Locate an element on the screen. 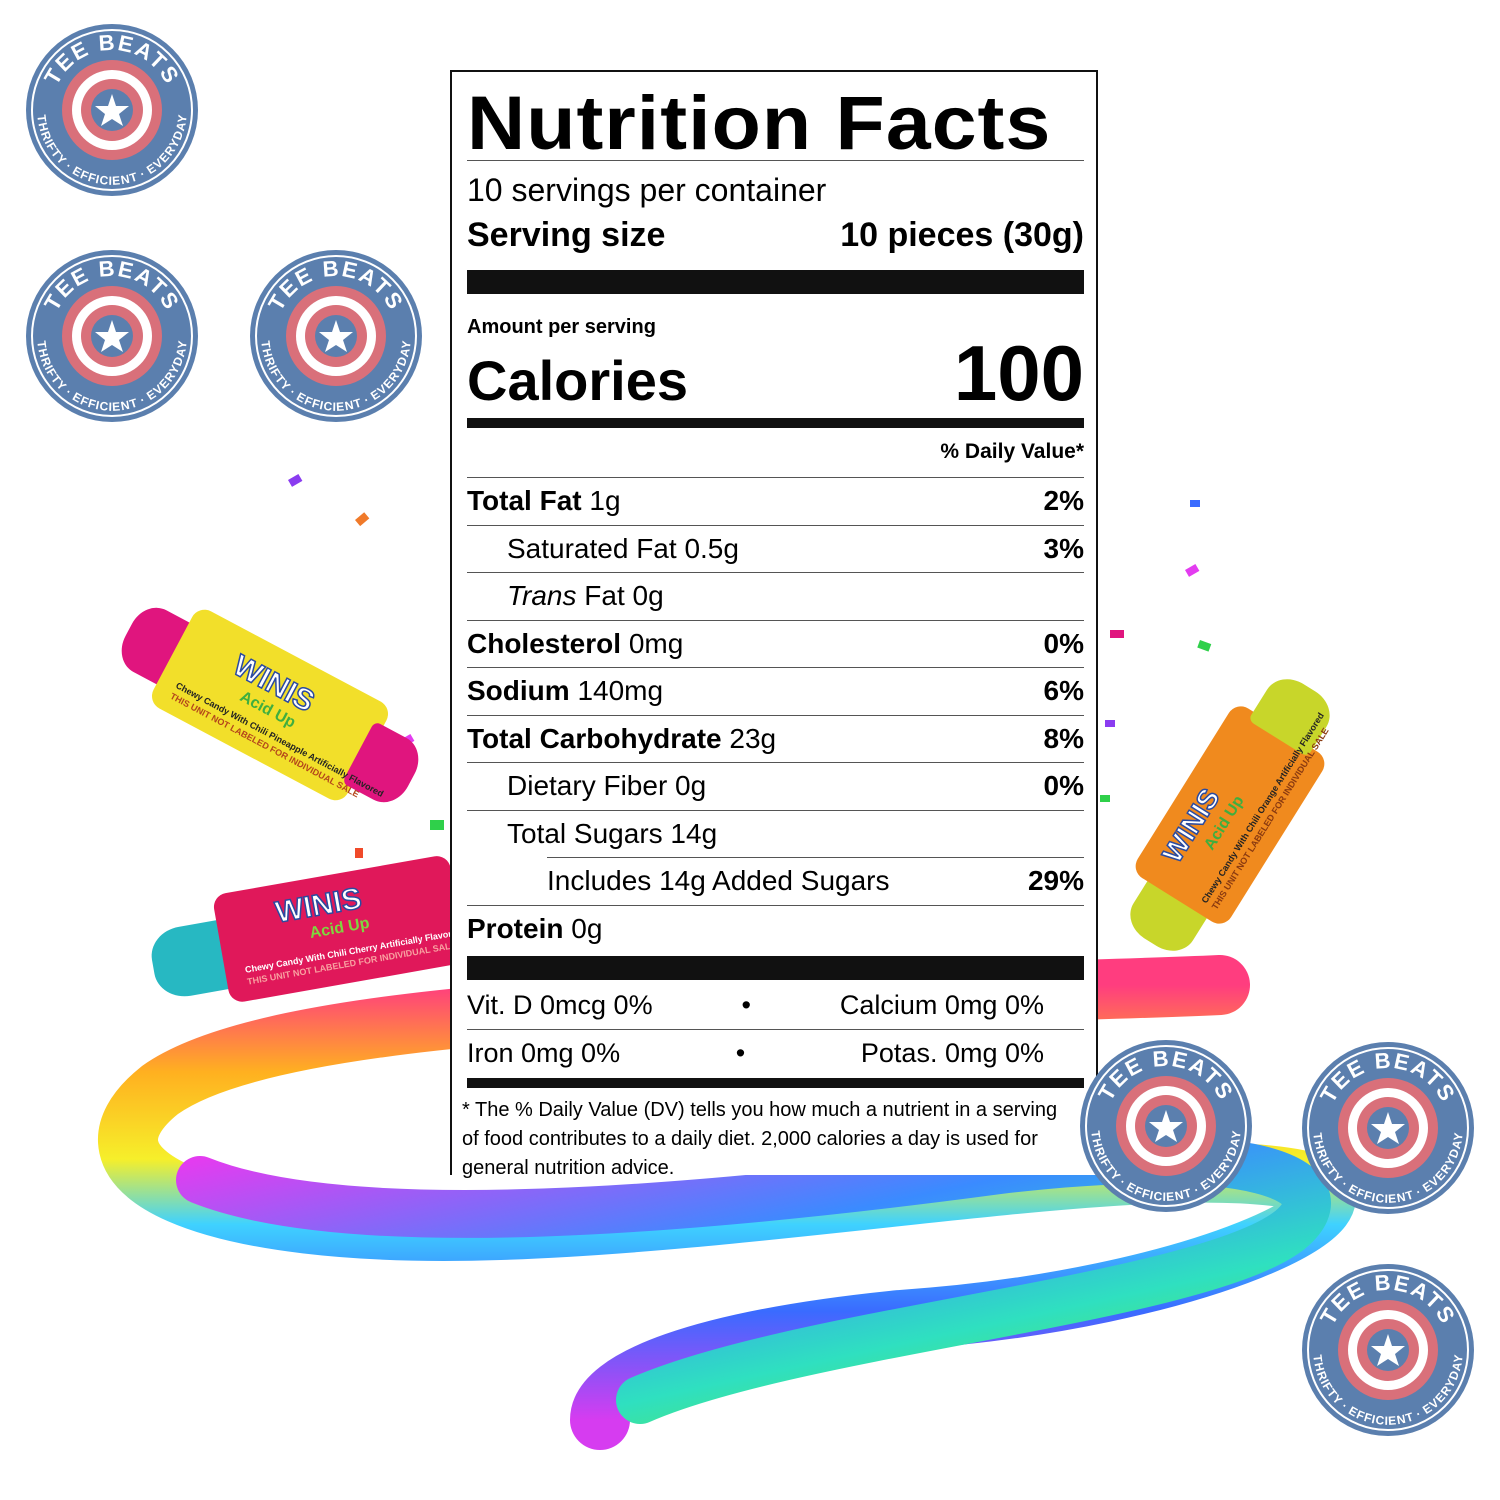 This screenshot has height=1500, width=1500. nutrient-row: Sodium 140mg 6% is located at coordinates (775, 690).